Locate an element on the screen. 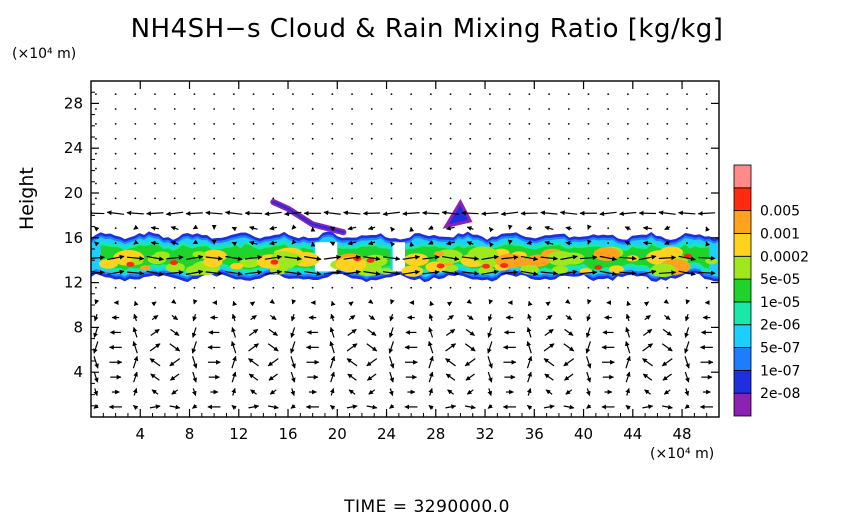  x-tick-label: 20 is located at coordinates (337, 434).